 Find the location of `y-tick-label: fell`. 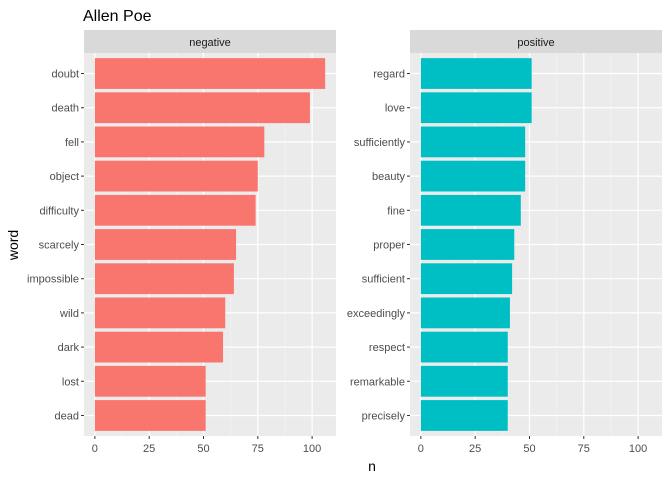

y-tick-label: fell is located at coordinates (72, 143).